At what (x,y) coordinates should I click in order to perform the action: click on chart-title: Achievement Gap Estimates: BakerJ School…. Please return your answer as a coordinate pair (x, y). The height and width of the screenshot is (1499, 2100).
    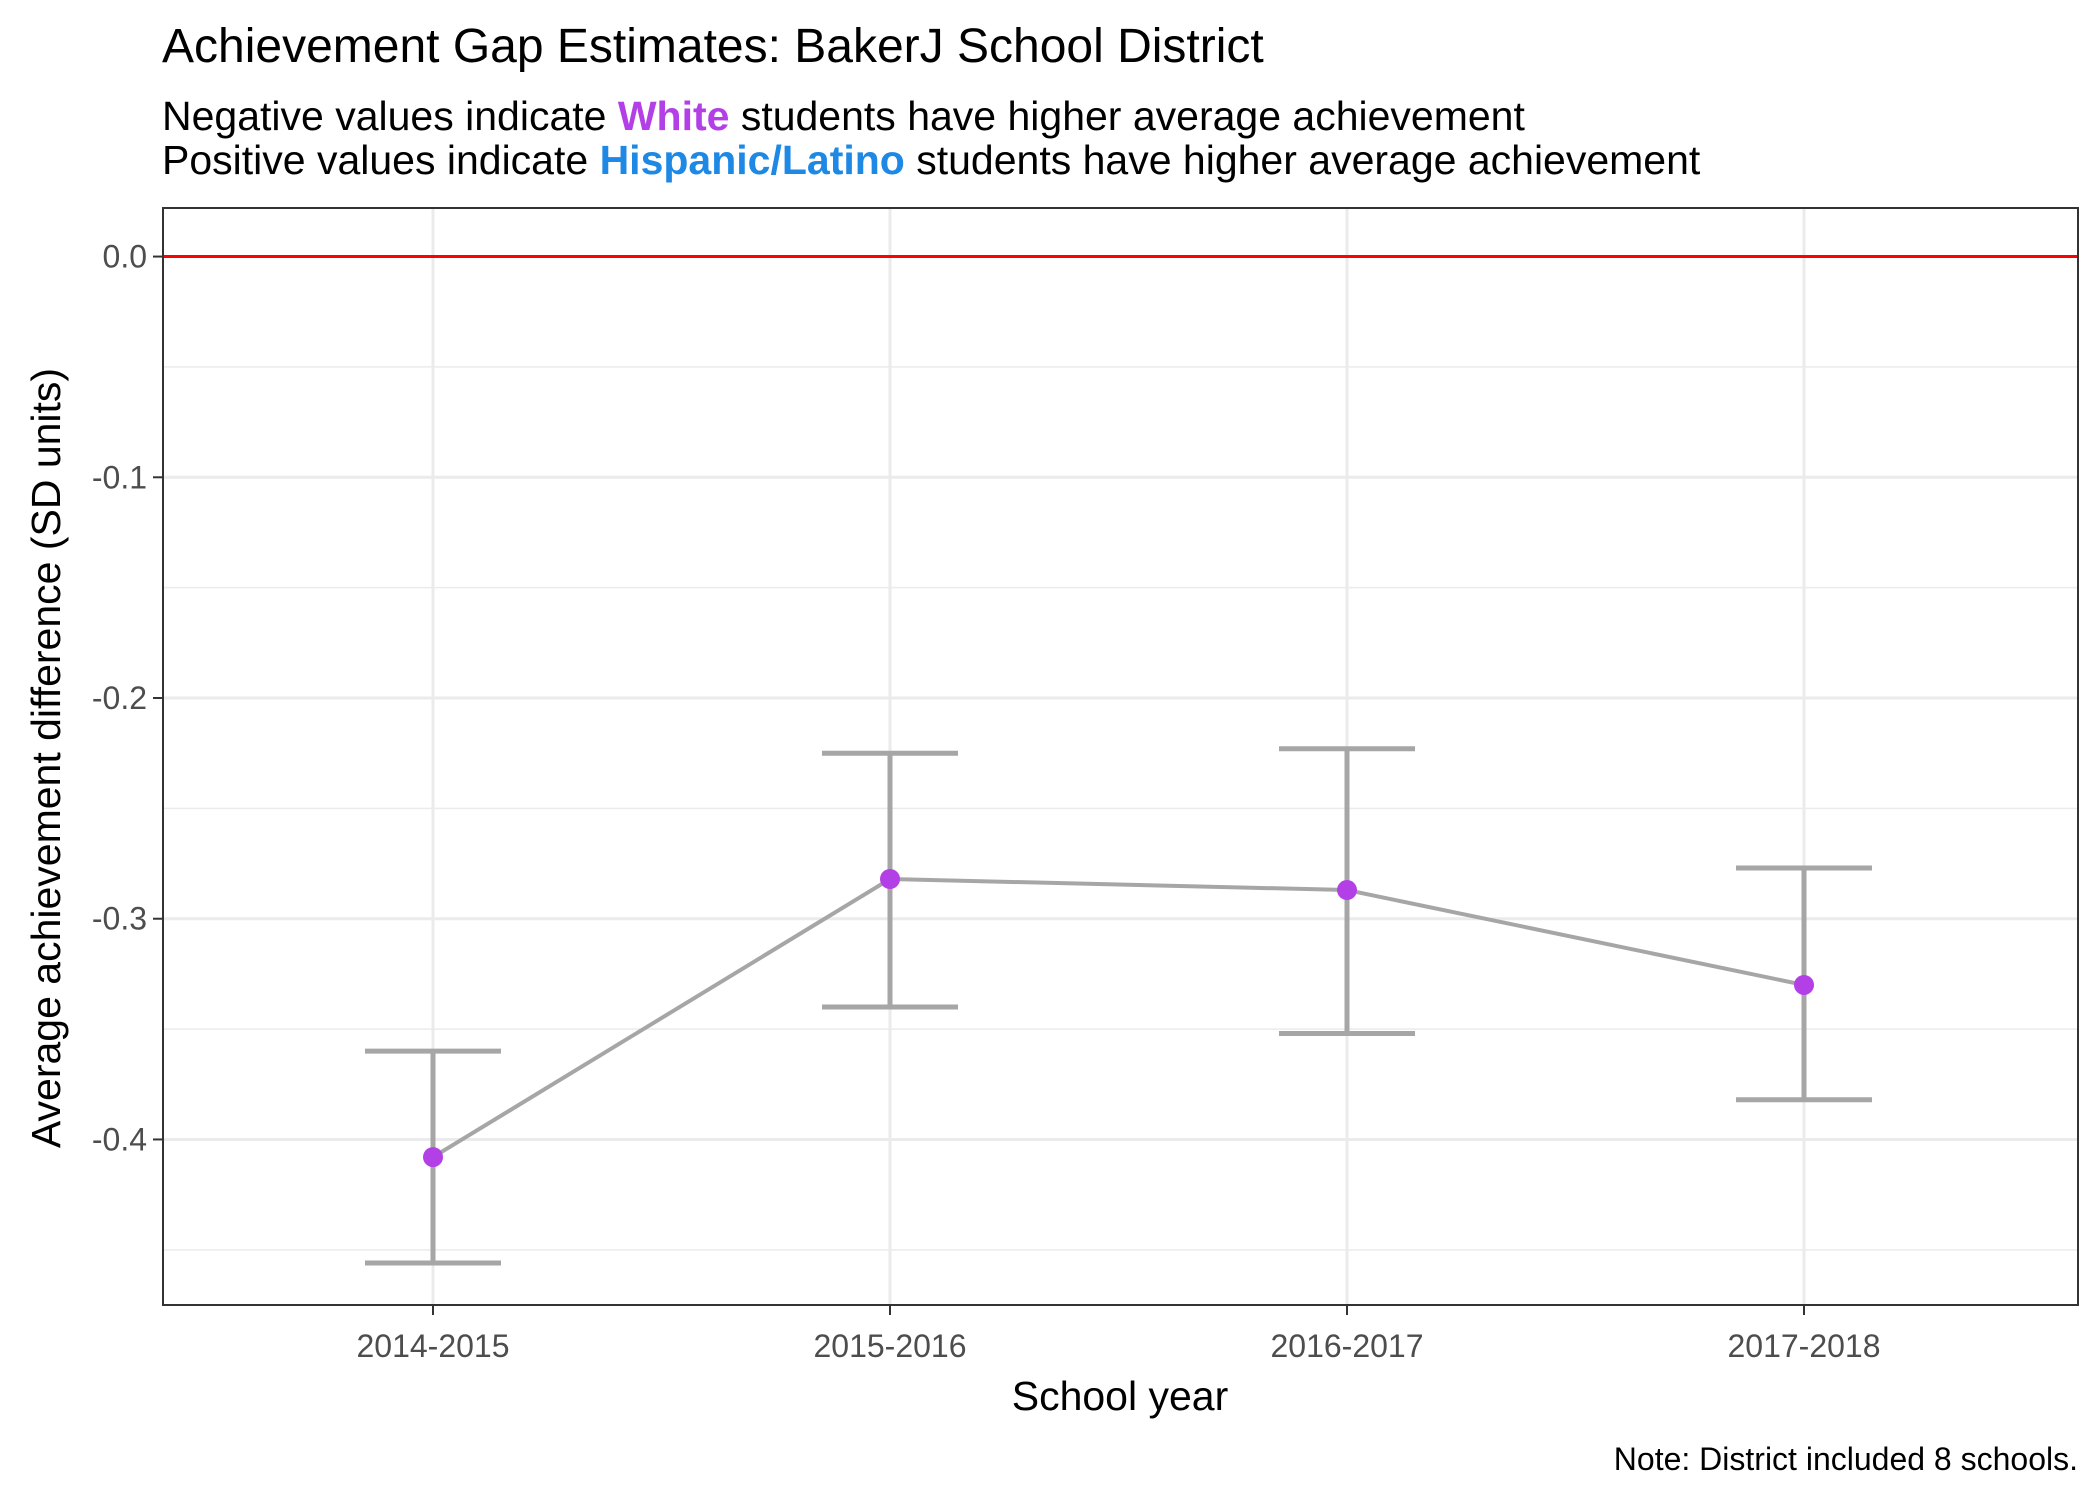
    Looking at the image, I should click on (713, 46).